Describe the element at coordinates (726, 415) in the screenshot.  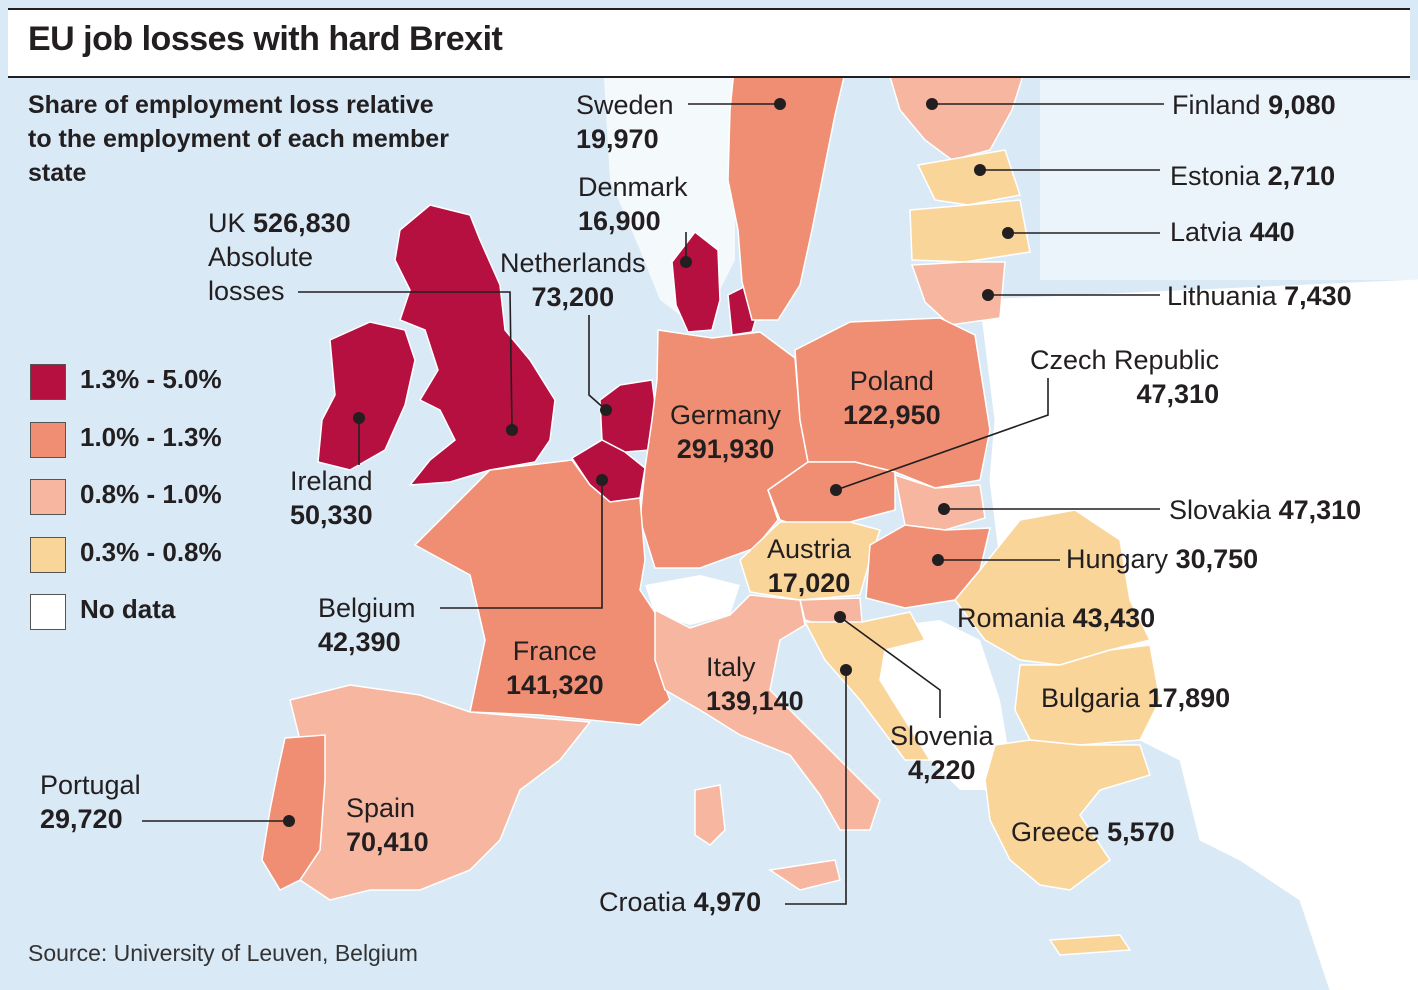
I see `label-germany-name: Germany` at that location.